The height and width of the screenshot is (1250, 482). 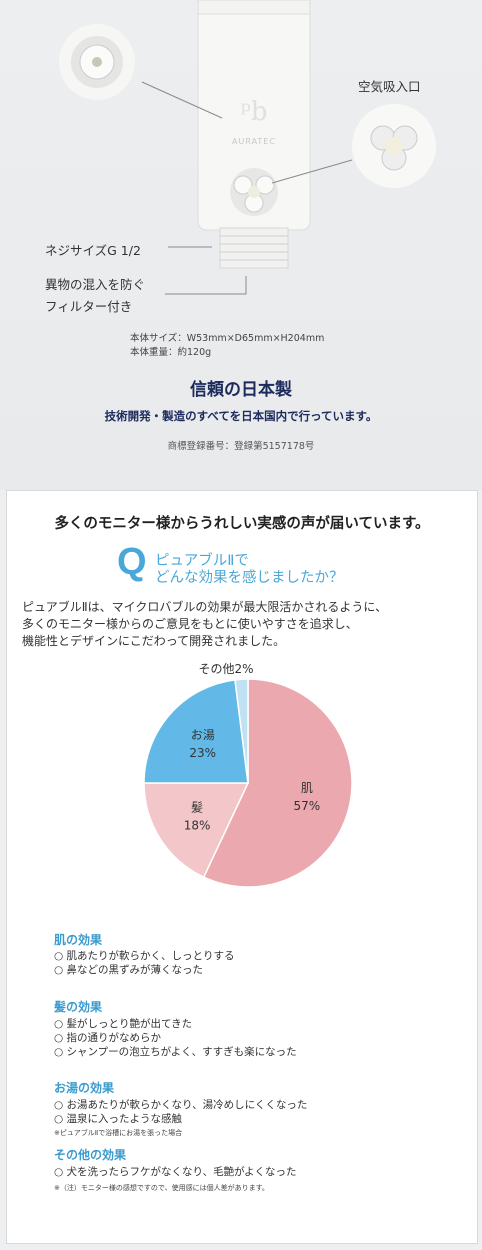 I want to click on pie-slice-label: 肌, so click(x=307, y=788).